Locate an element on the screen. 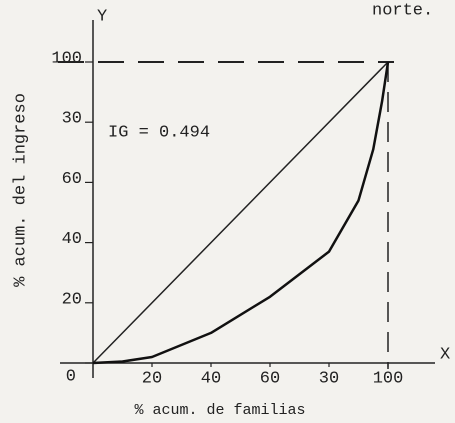  y-tick-label: 30 is located at coordinates (72, 119).